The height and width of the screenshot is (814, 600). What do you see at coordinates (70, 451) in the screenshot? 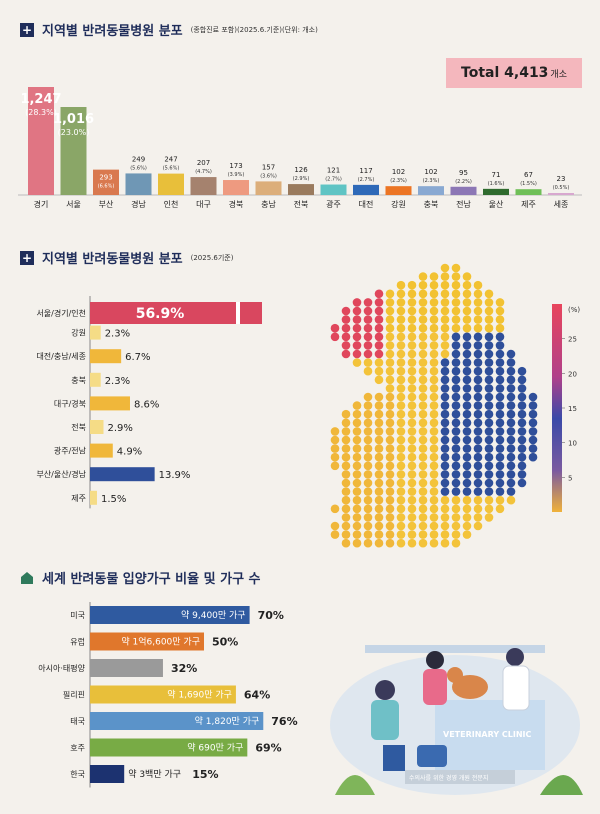
I see `hbar-category-label: 광주/전남` at bounding box center [70, 451].